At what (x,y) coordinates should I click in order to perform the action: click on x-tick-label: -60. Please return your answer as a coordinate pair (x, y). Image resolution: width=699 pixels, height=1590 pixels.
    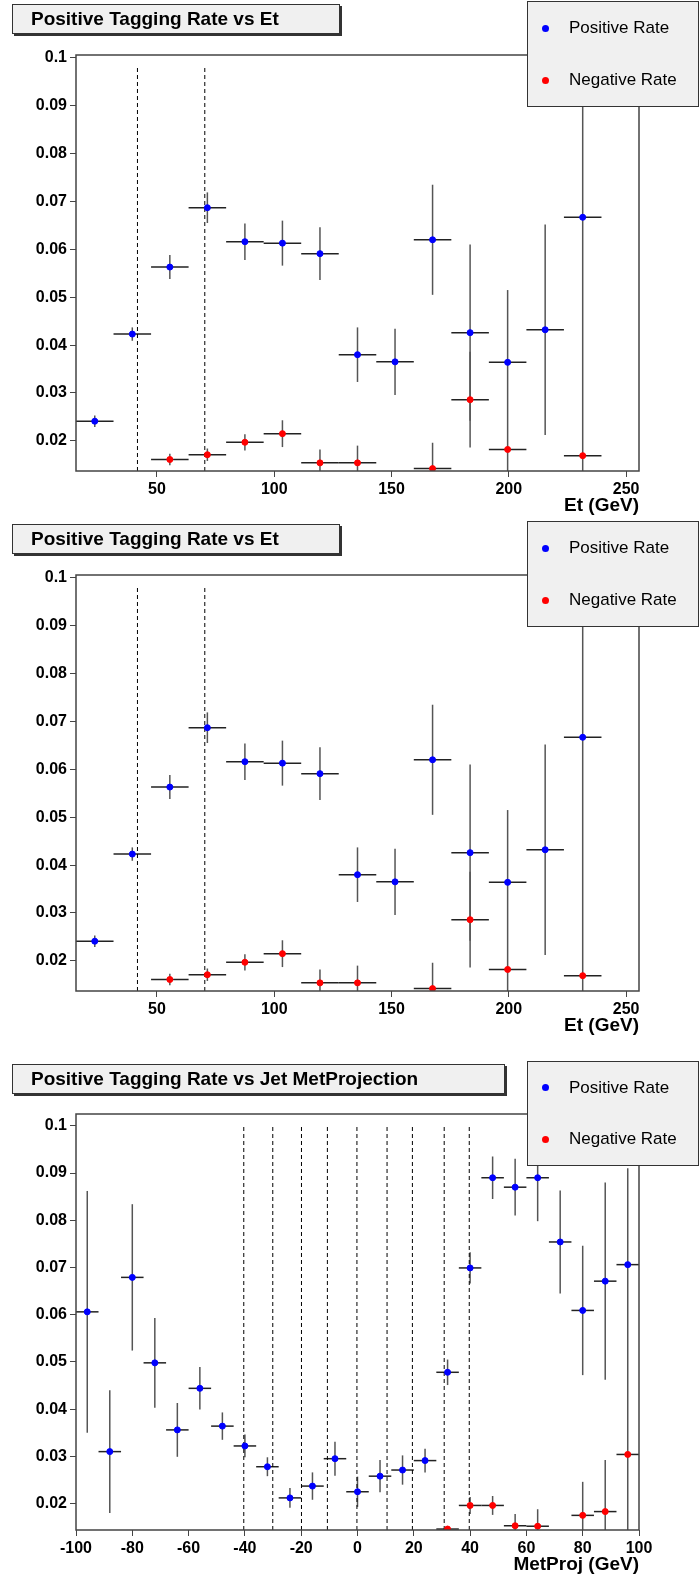
    Looking at the image, I should click on (189, 1548).